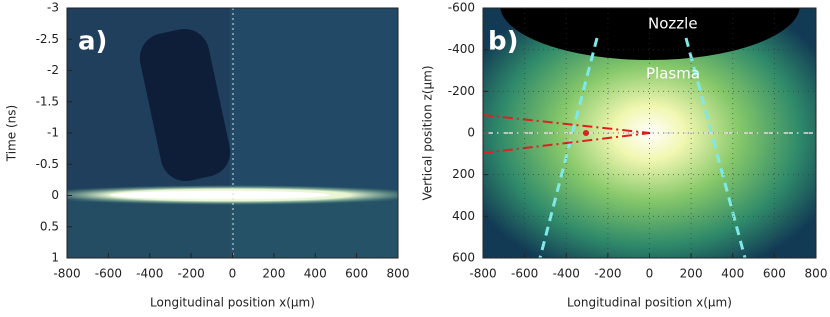 This screenshot has width=830, height=317. I want to click on y-axis-label: Time (ns), so click(12, 133).